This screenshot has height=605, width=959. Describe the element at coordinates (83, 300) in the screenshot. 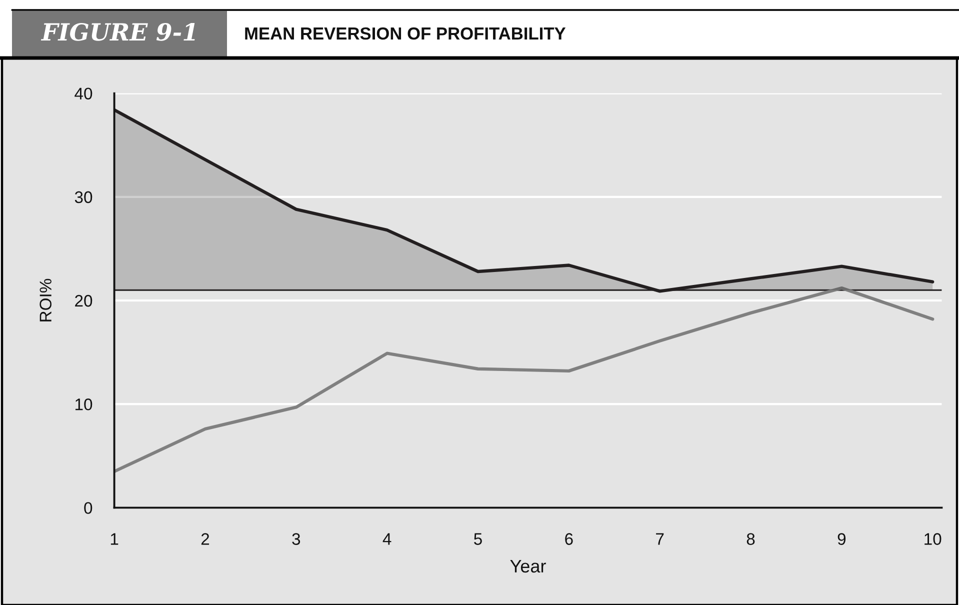

I see `y-tick-label: 20` at that location.